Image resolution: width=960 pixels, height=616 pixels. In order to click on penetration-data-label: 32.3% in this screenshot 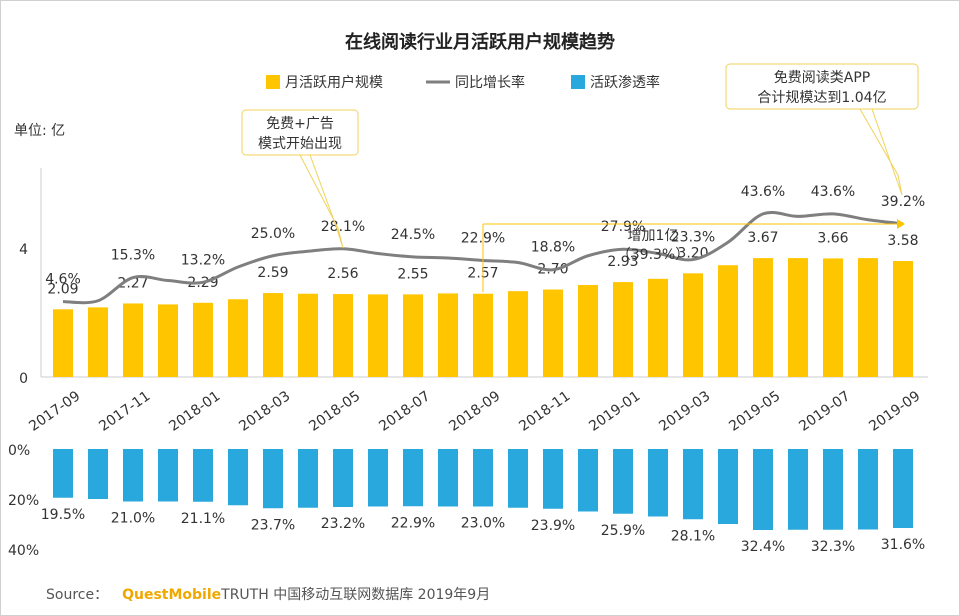, I will do `click(833, 547)`.